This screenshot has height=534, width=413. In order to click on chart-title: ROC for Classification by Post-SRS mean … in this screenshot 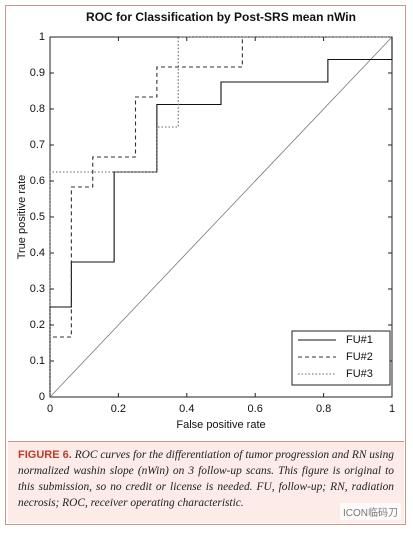, I will do `click(221, 17)`.